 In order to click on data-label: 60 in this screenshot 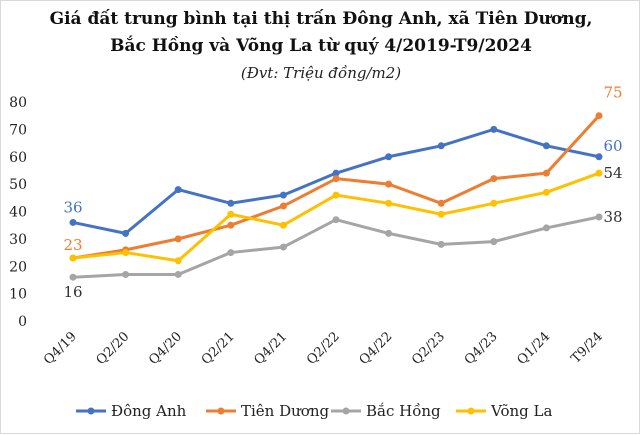, I will do `click(612, 146)`.